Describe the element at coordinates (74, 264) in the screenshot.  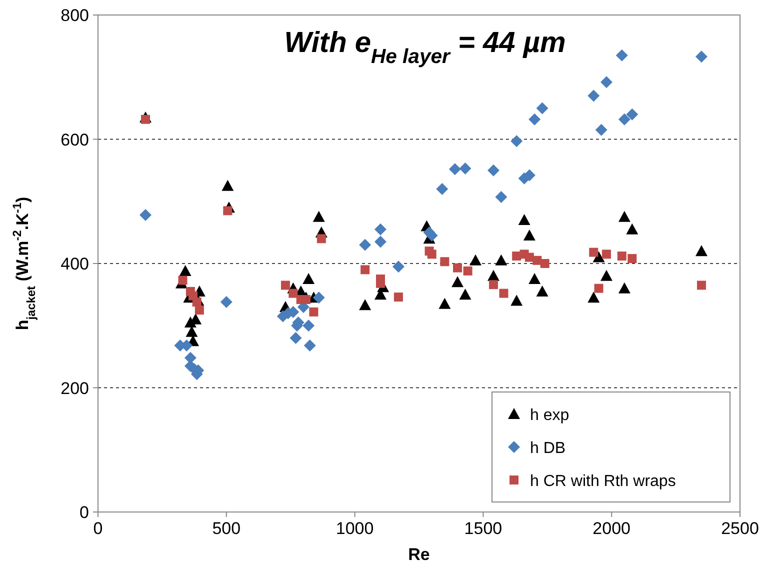
I see `y-tick-label: 400` at that location.